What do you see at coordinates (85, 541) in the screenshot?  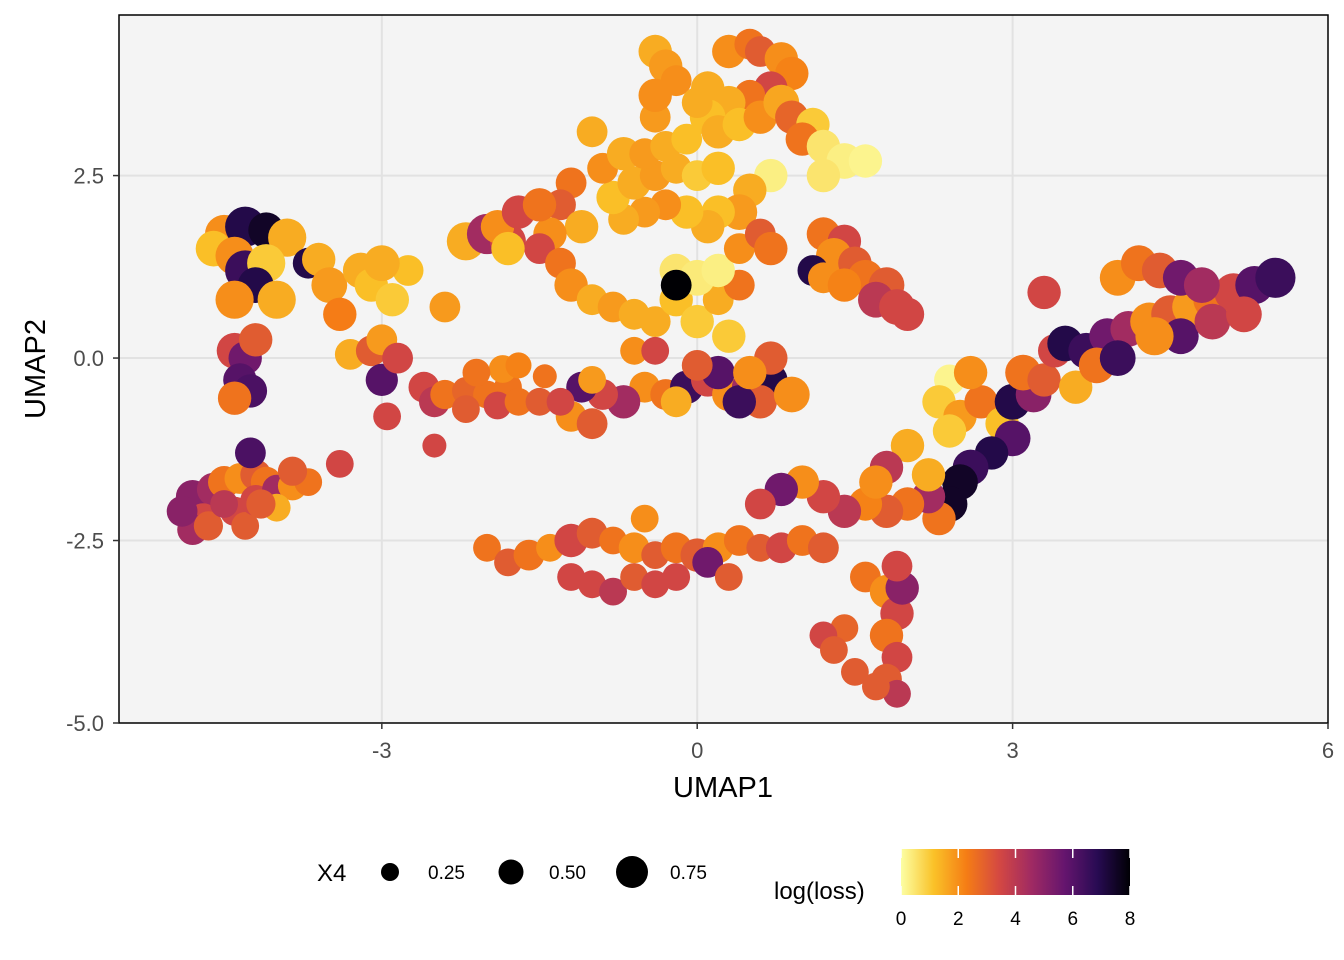 I see `y-tick-label: -2.5` at bounding box center [85, 541].